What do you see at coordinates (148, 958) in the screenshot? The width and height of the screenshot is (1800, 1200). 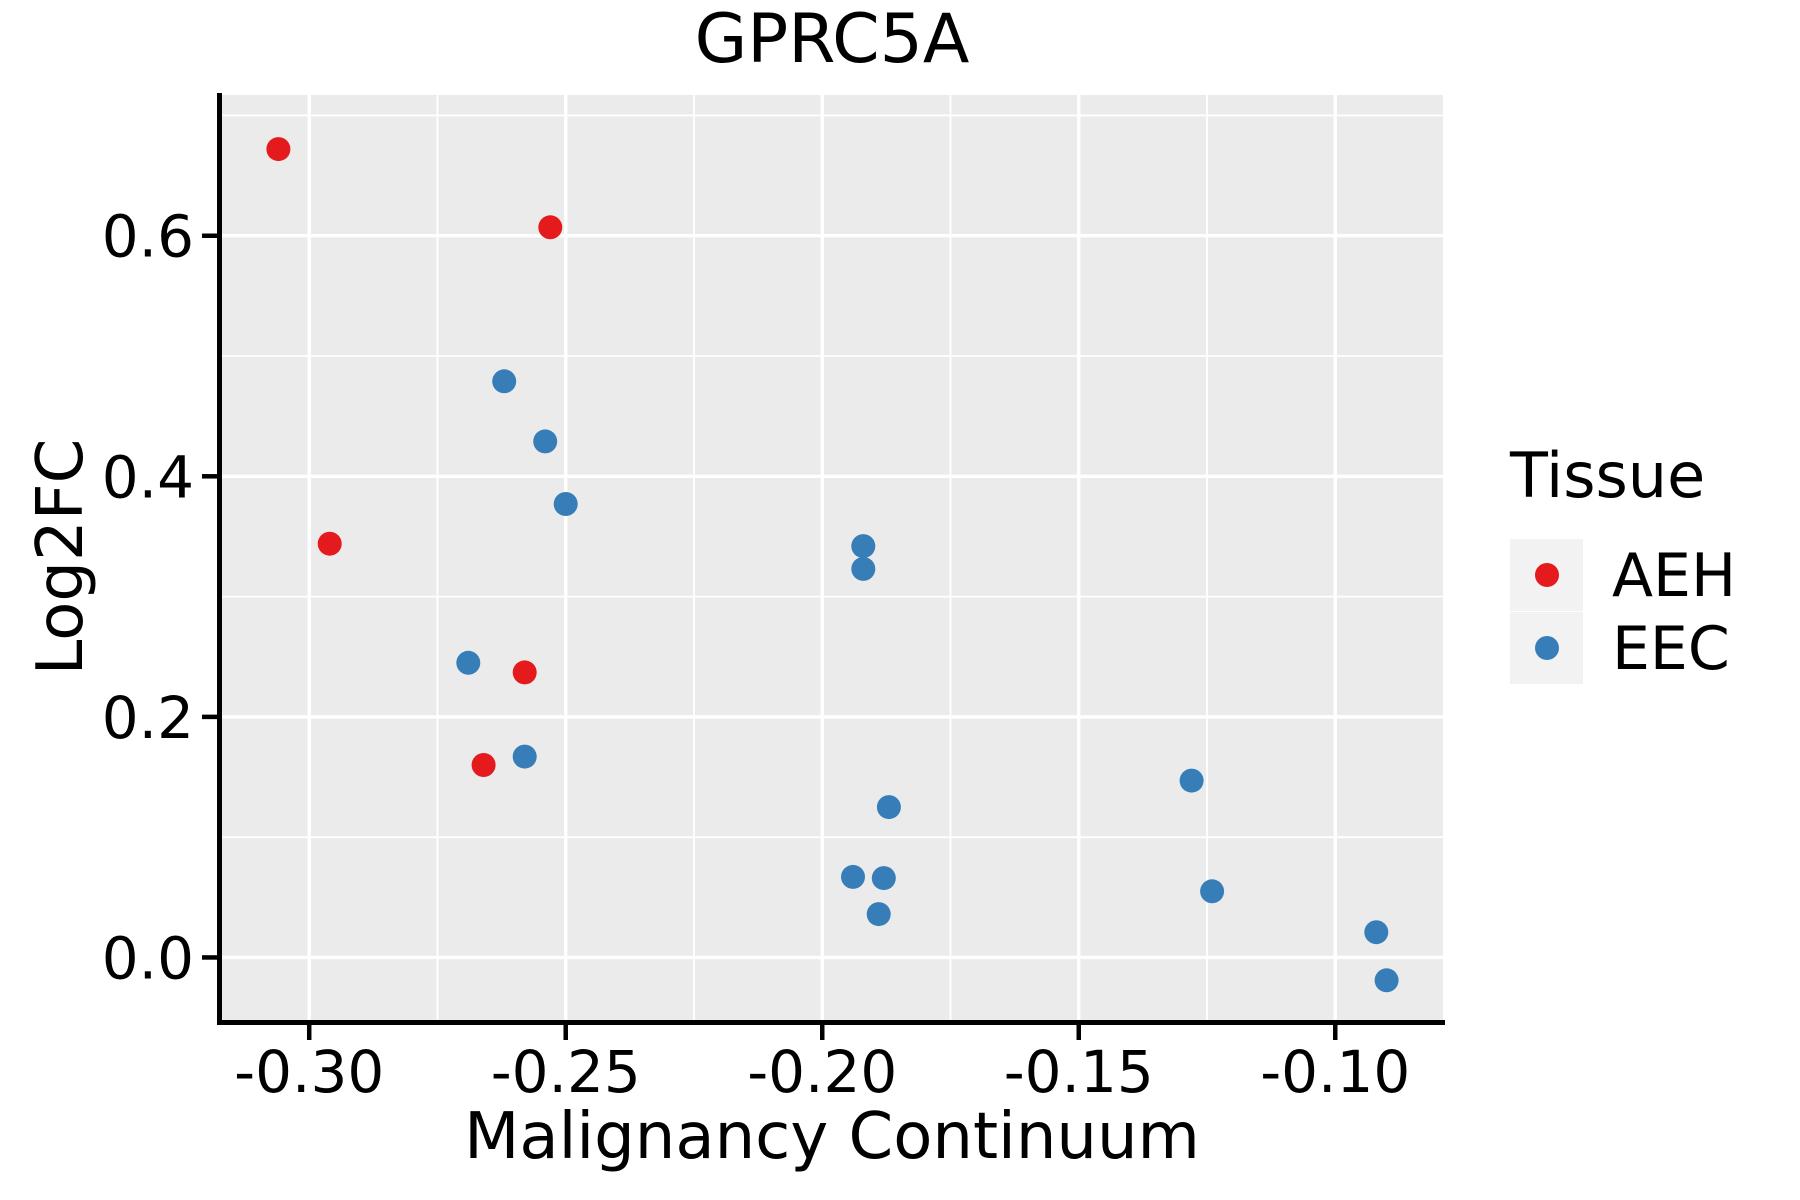 I see `y-tick-label: 0.0` at bounding box center [148, 958].